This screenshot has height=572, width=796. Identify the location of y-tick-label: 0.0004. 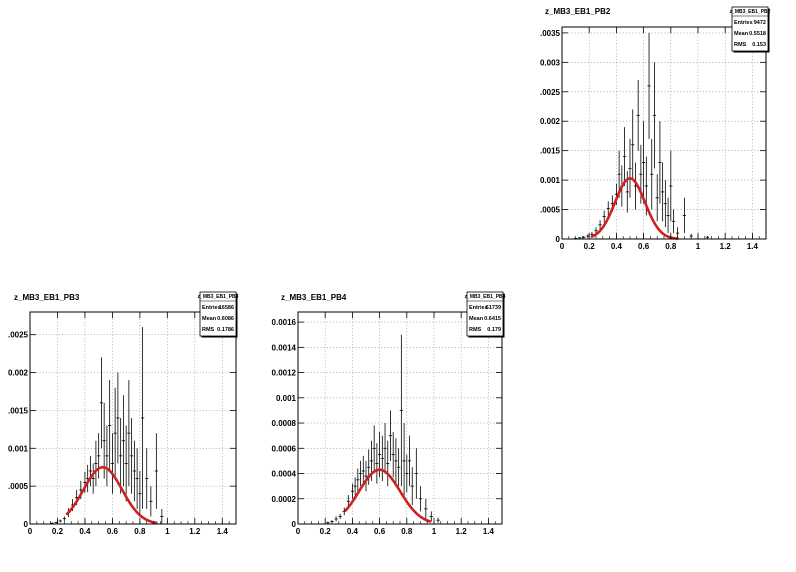
(284, 474).